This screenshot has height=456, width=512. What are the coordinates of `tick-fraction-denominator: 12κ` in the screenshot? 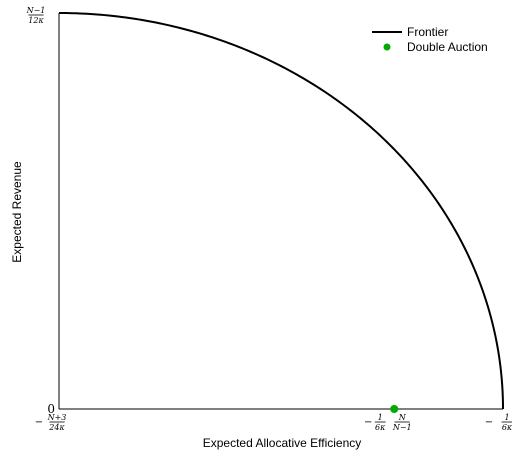 It's located at (36, 20).